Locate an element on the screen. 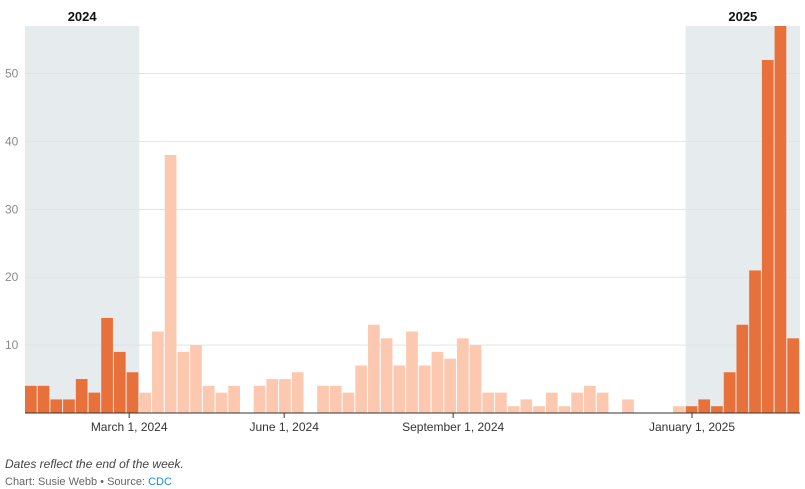 Image resolution: width=805 pixels, height=489 pixels. x-tick-label: September 1, 2024 is located at coordinates (453, 427).